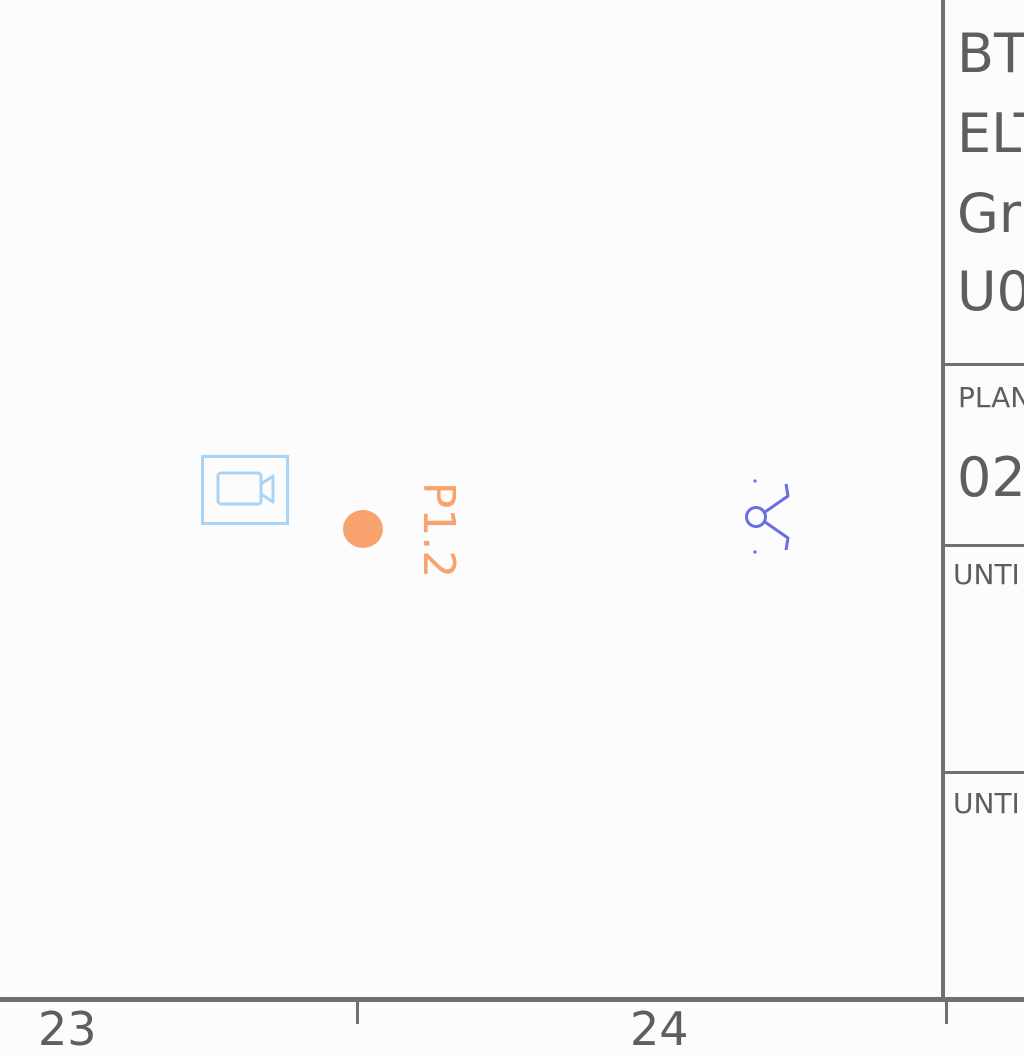 Image resolution: width=1024 pixels, height=1056 pixels. Describe the element at coordinates (990, 477) in the screenshot. I see `plan-value: 02` at that location.